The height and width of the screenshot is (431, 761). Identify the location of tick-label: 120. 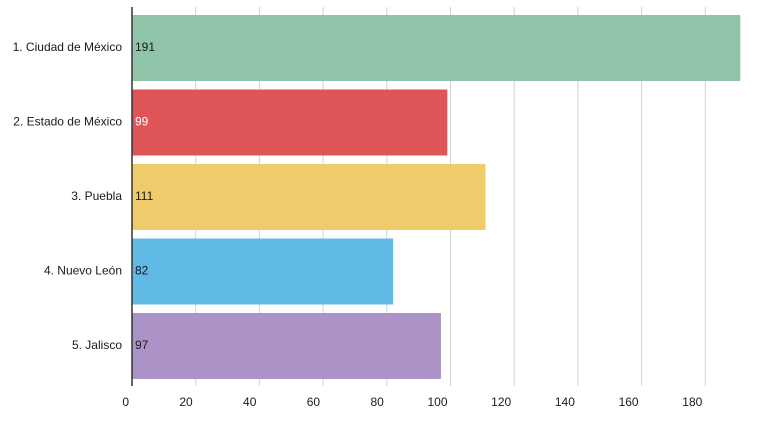
(501, 402).